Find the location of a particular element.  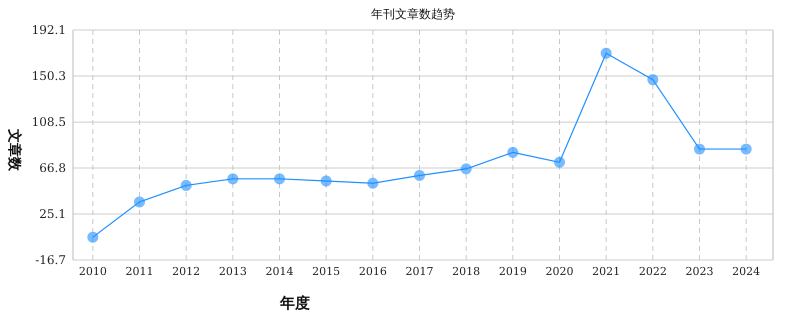

y-tick-label: 192.1 is located at coordinates (49, 30).